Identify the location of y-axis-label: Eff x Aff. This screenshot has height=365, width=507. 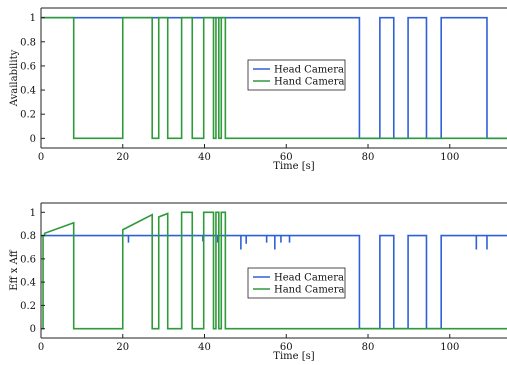
(14, 269).